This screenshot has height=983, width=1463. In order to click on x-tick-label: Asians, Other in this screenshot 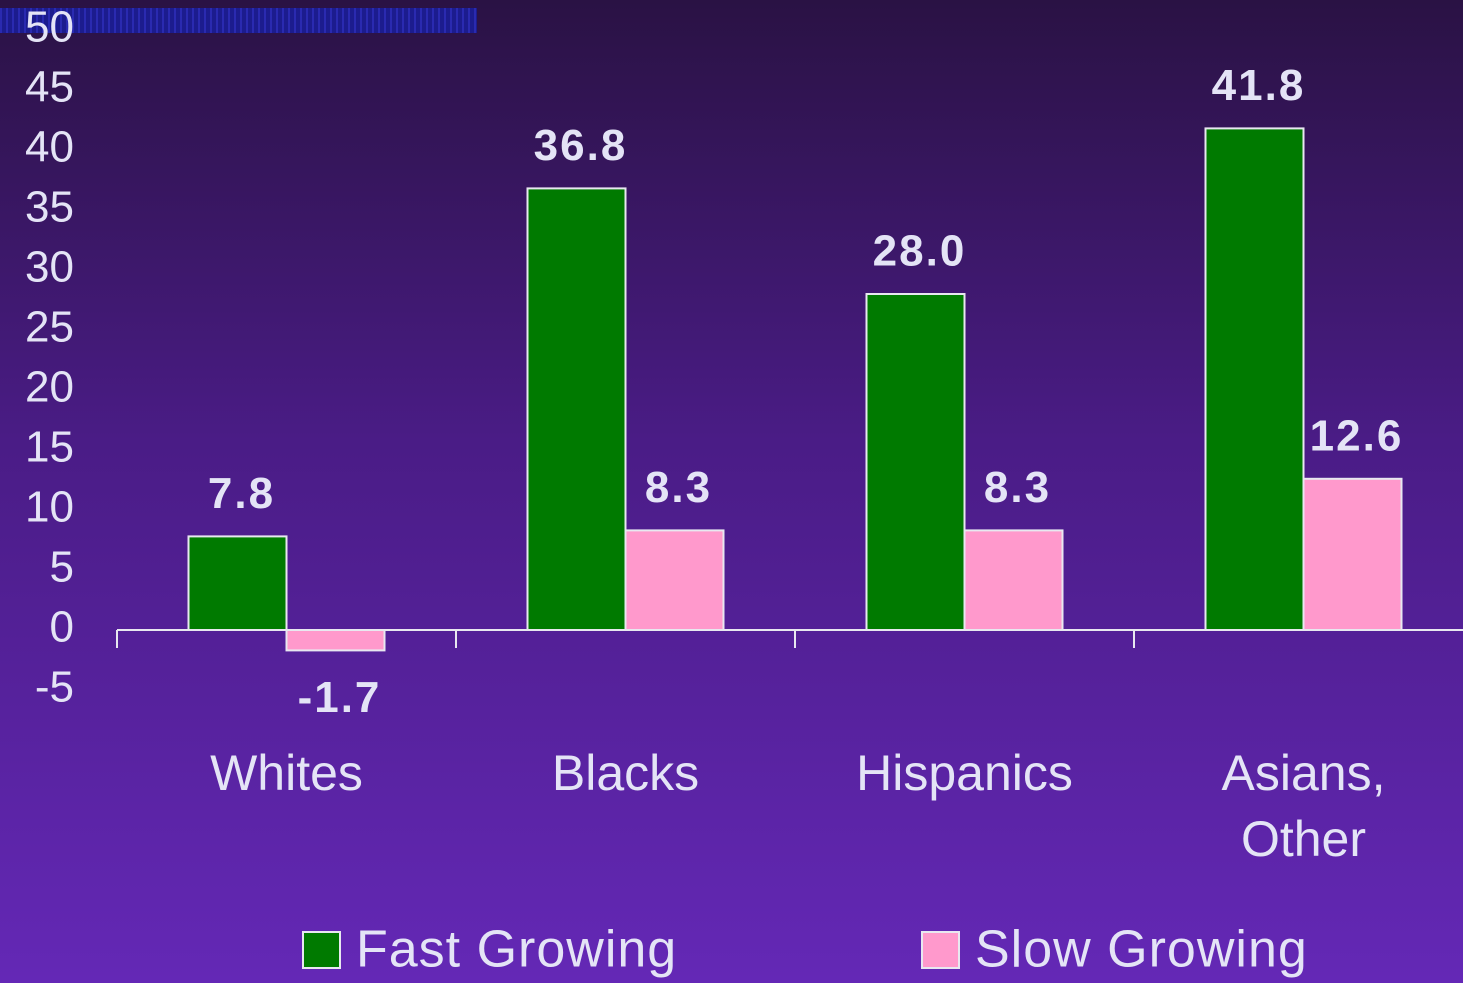, I will do `click(1303, 806)`.